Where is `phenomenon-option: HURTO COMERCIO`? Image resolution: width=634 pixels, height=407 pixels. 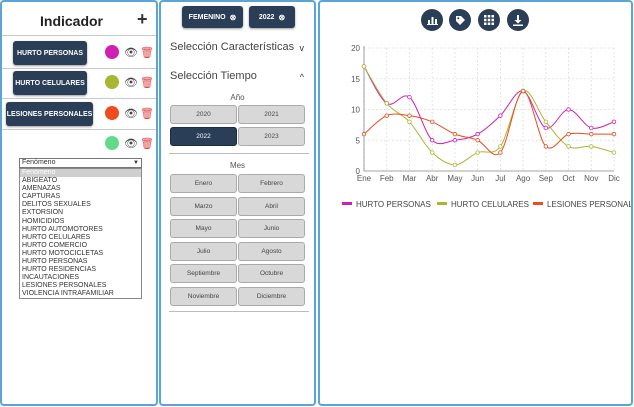 phenomenon-option: HURTO COMERCIO is located at coordinates (55, 245).